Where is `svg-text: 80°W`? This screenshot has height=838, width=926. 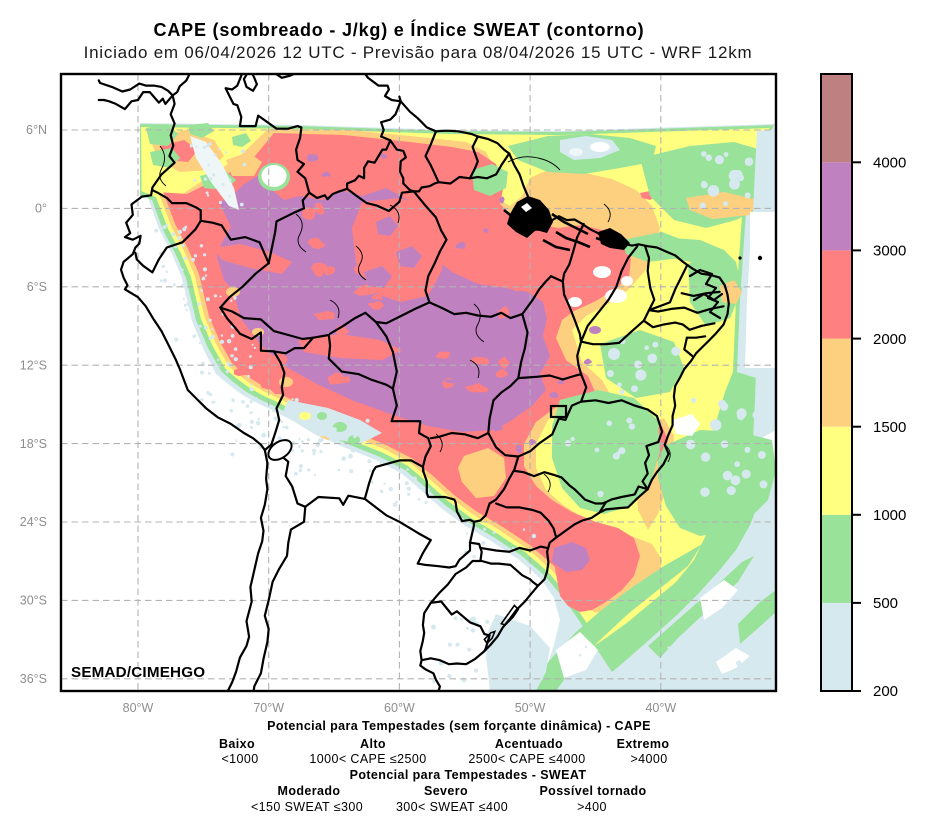
svg-text: 80°W is located at coordinates (138, 708).